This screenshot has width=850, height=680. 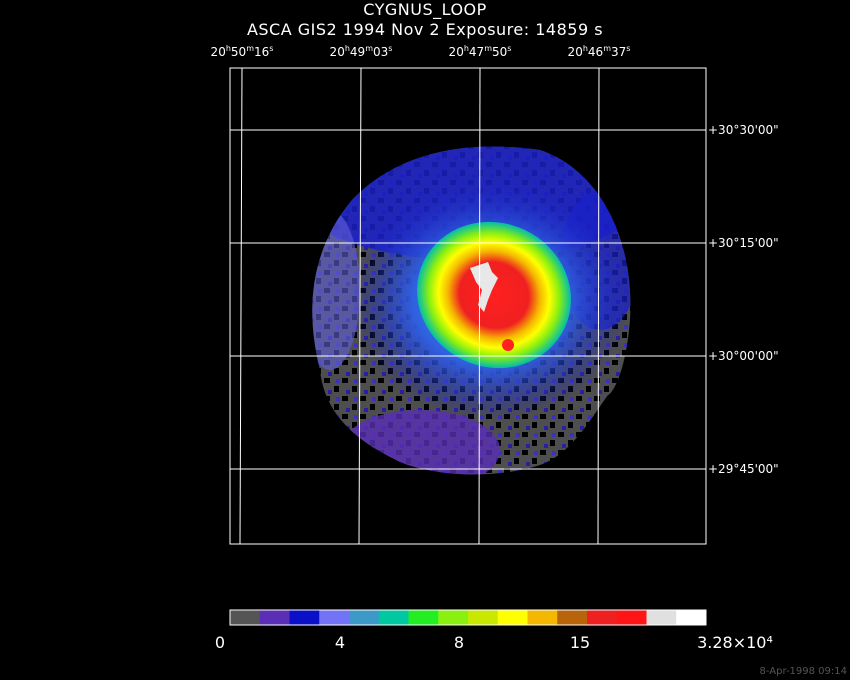 I want to click on brightest-region, so click(x=484, y=287).